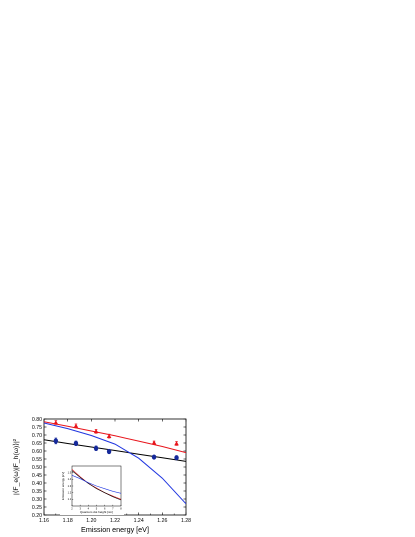  Describe the element at coordinates (16, 466) in the screenshot. I see `y-axis-label: |⟨F_e(ω)|F_h(ω)⟩|²` at that location.